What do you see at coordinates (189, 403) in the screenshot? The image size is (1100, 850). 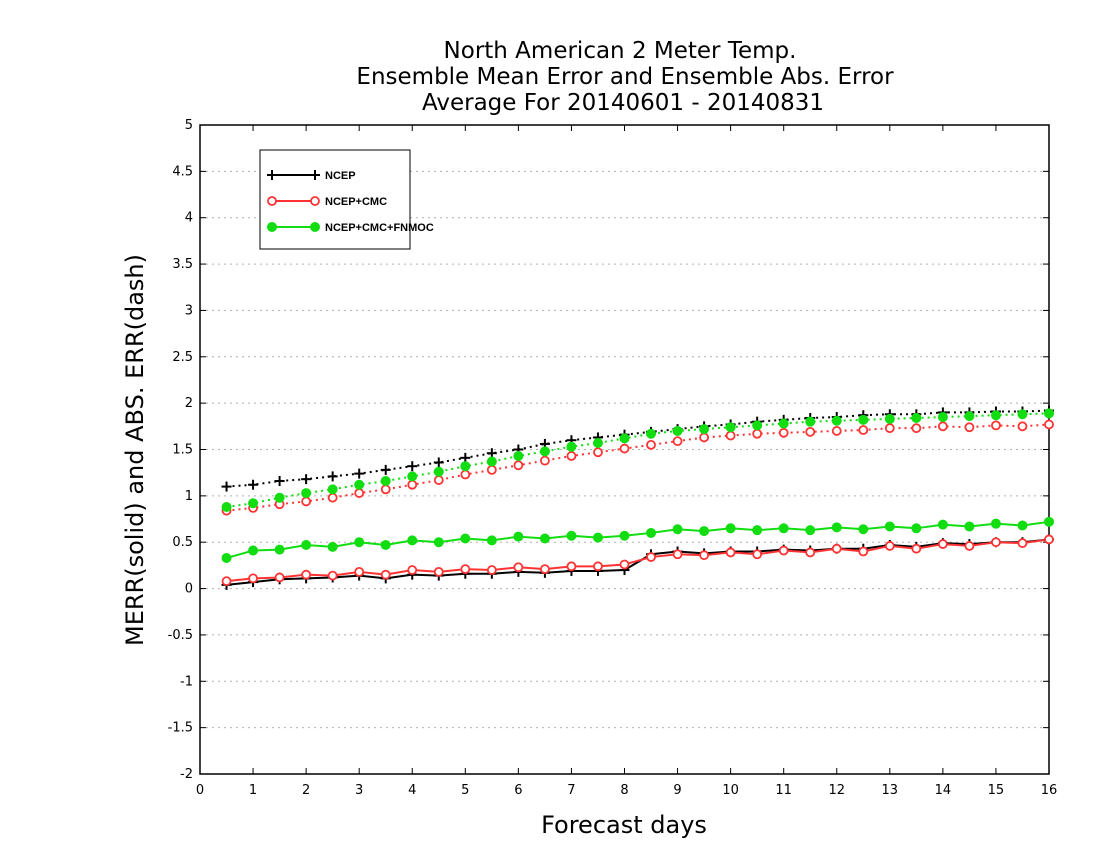 I see `y-tick-label: 2` at bounding box center [189, 403].